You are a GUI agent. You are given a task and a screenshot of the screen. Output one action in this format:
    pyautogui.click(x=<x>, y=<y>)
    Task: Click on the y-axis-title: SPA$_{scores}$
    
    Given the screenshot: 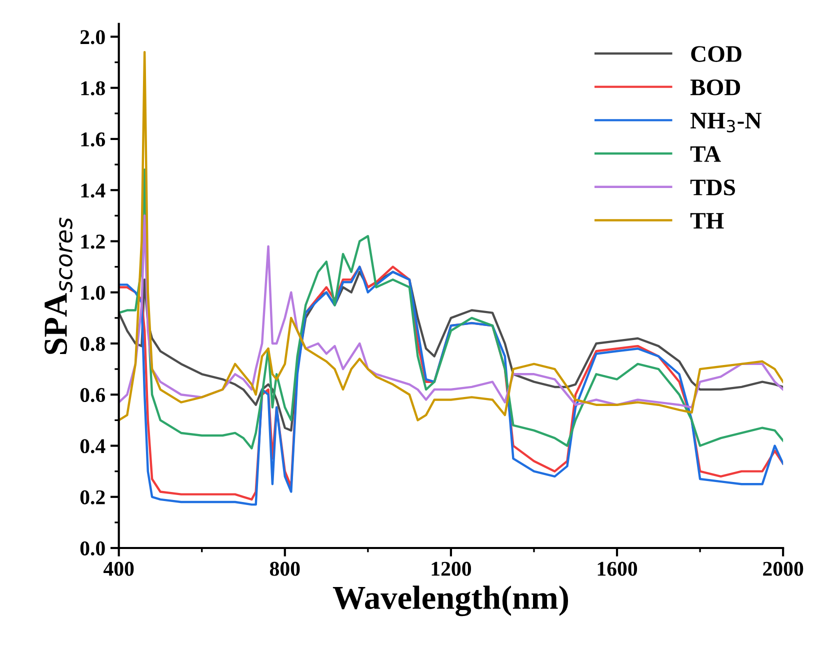 What is the action you would take?
    pyautogui.click(x=58, y=286)
    